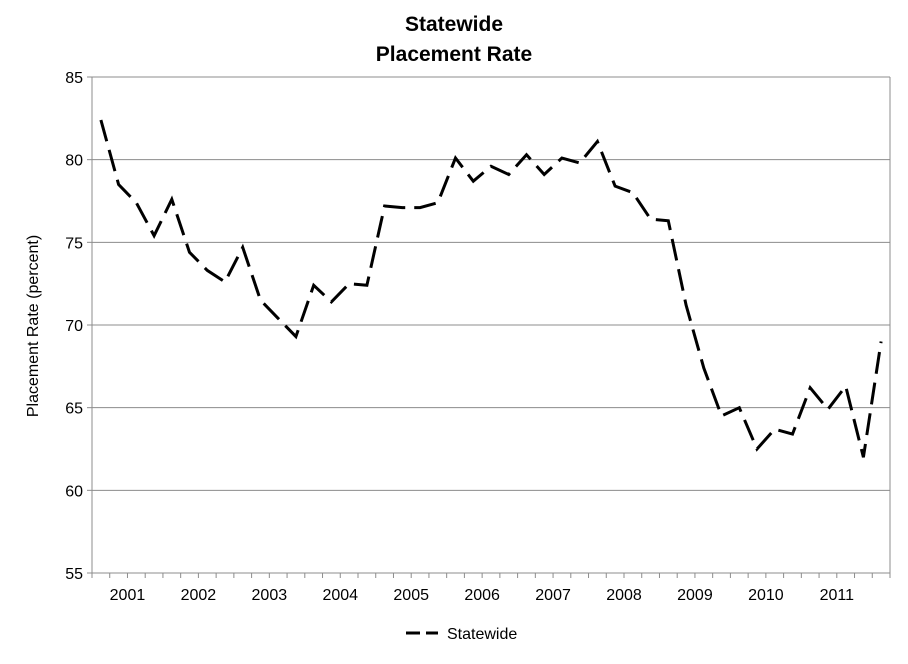 This screenshot has height=664, width=908. I want to click on y-tick-labels: 55 60 65 70 75 80 85, so click(74, 326).